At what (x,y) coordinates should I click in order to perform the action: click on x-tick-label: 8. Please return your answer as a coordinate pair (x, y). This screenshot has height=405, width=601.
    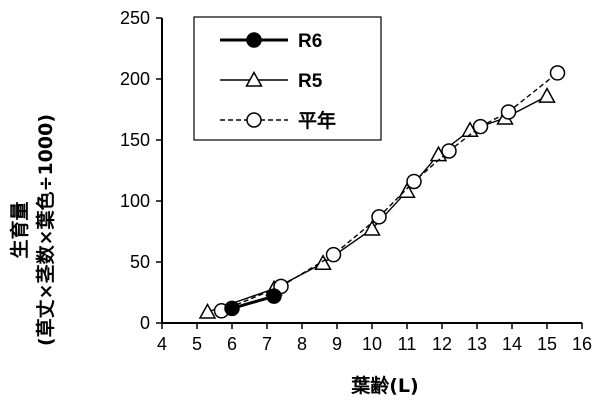
    Looking at the image, I should click on (302, 344).